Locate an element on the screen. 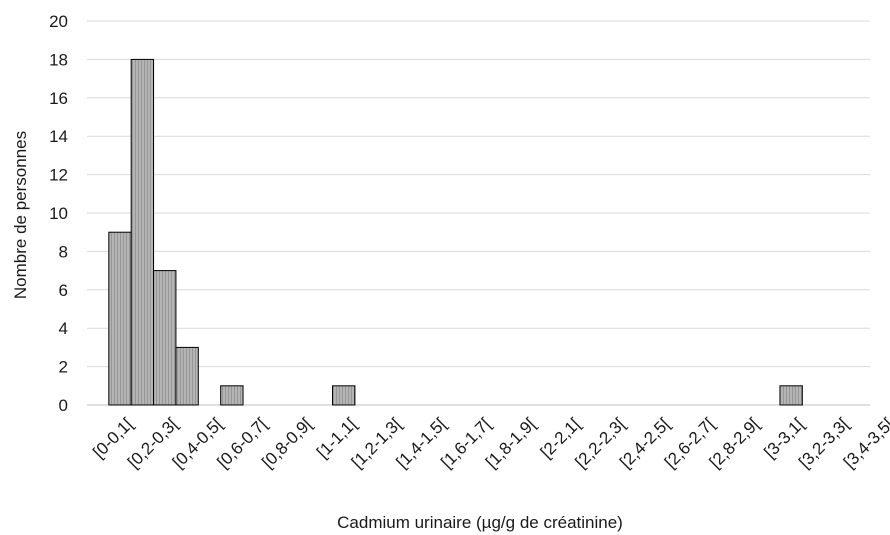 This screenshot has height=535, width=890. x-tick-label: [2,8-2,9[ is located at coordinates (735, 443).